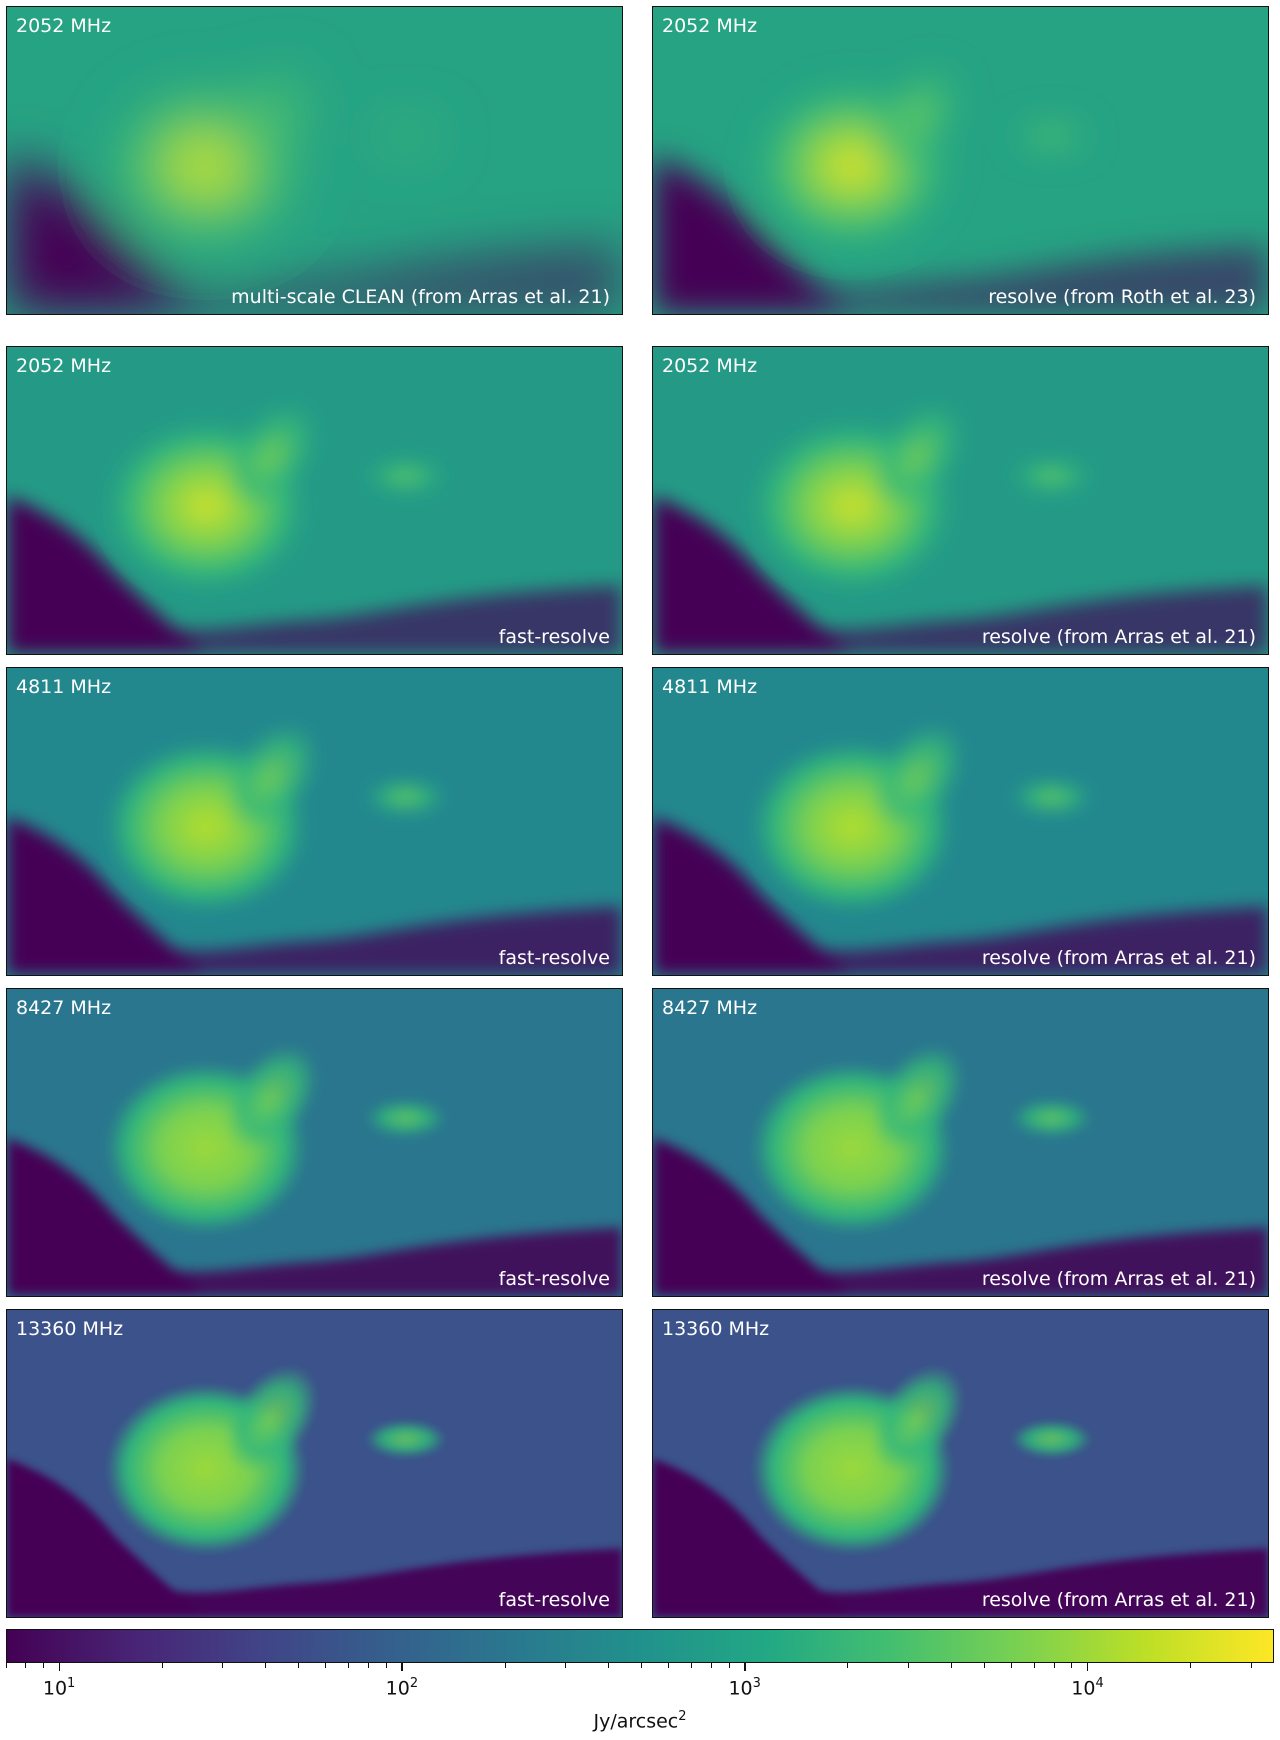  What do you see at coordinates (1087, 1688) in the screenshot?
I see `colorbar-tick-label: 104` at bounding box center [1087, 1688].